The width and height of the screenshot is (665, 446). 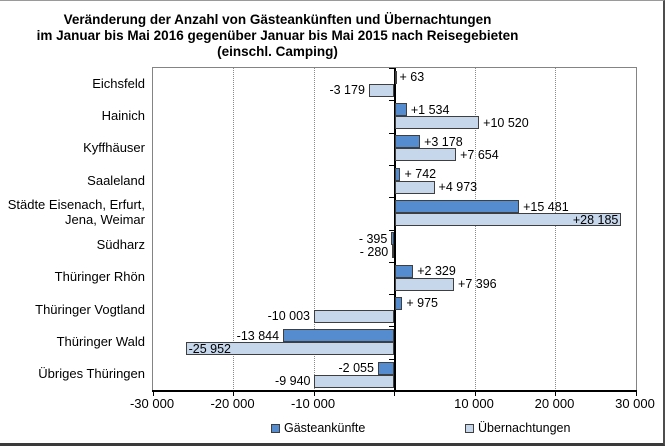 I want to click on category-label: Thüringer Vogtland, so click(x=90, y=309).